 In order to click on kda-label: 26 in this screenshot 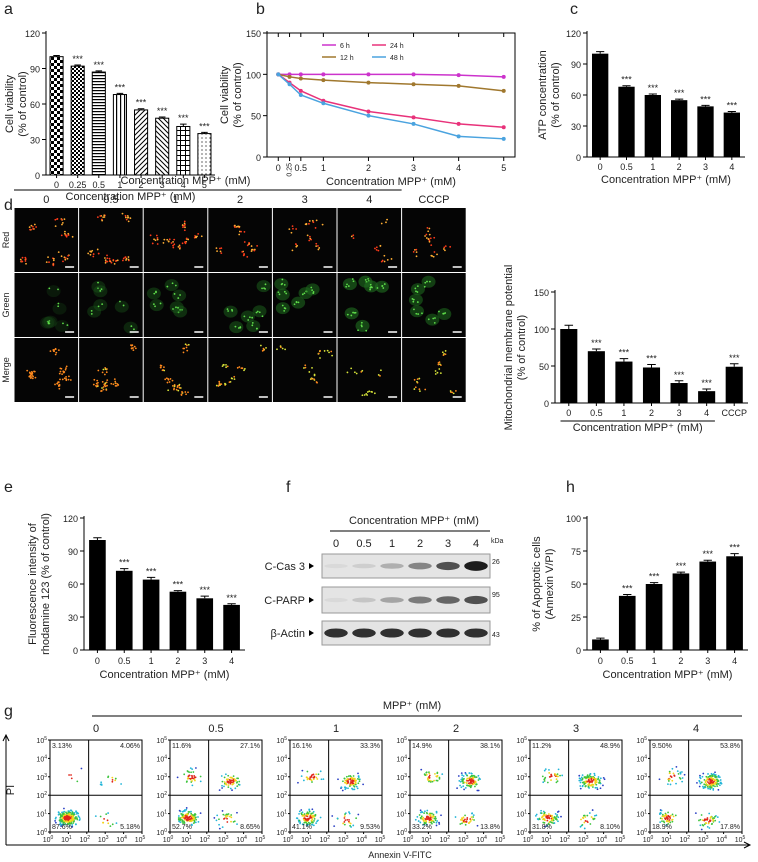, I will do `click(496, 562)`.